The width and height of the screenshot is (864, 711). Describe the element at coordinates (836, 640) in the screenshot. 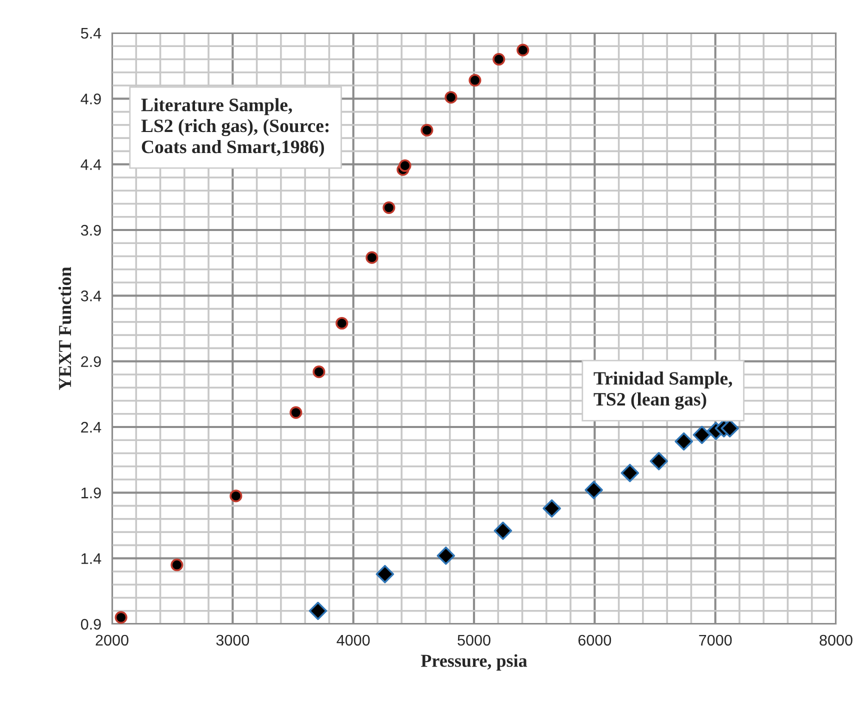

I see `x-tick-label: 8000` at that location.